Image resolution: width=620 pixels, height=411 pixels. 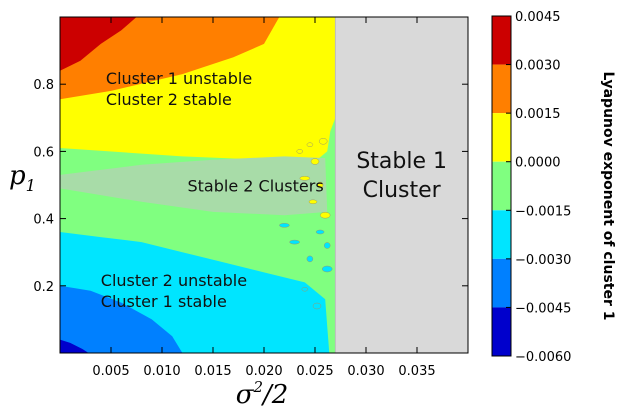 What do you see at coordinates (538, 163) in the screenshot?
I see `colorbar-tick-label: 0.0000` at bounding box center [538, 163].